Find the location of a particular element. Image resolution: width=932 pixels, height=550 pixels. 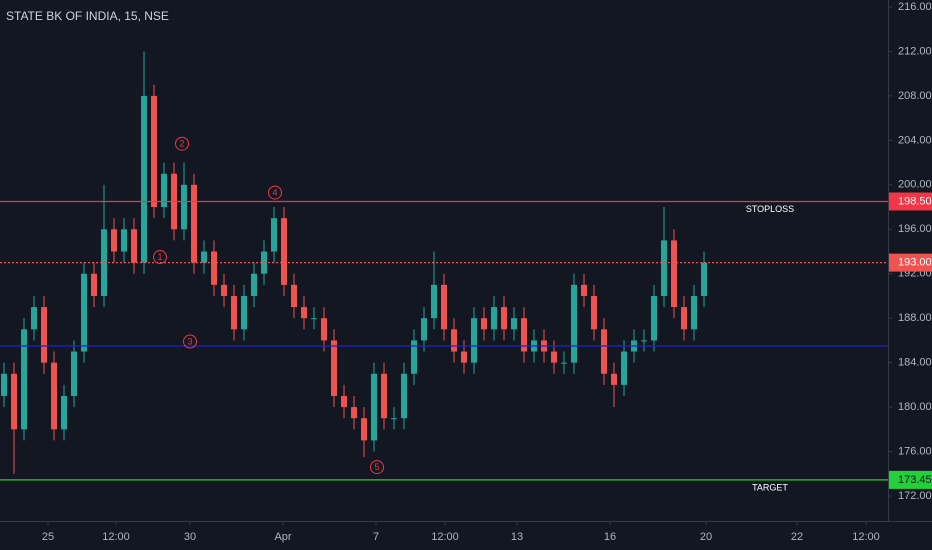

x-tick-label: 7 is located at coordinates (376, 537).